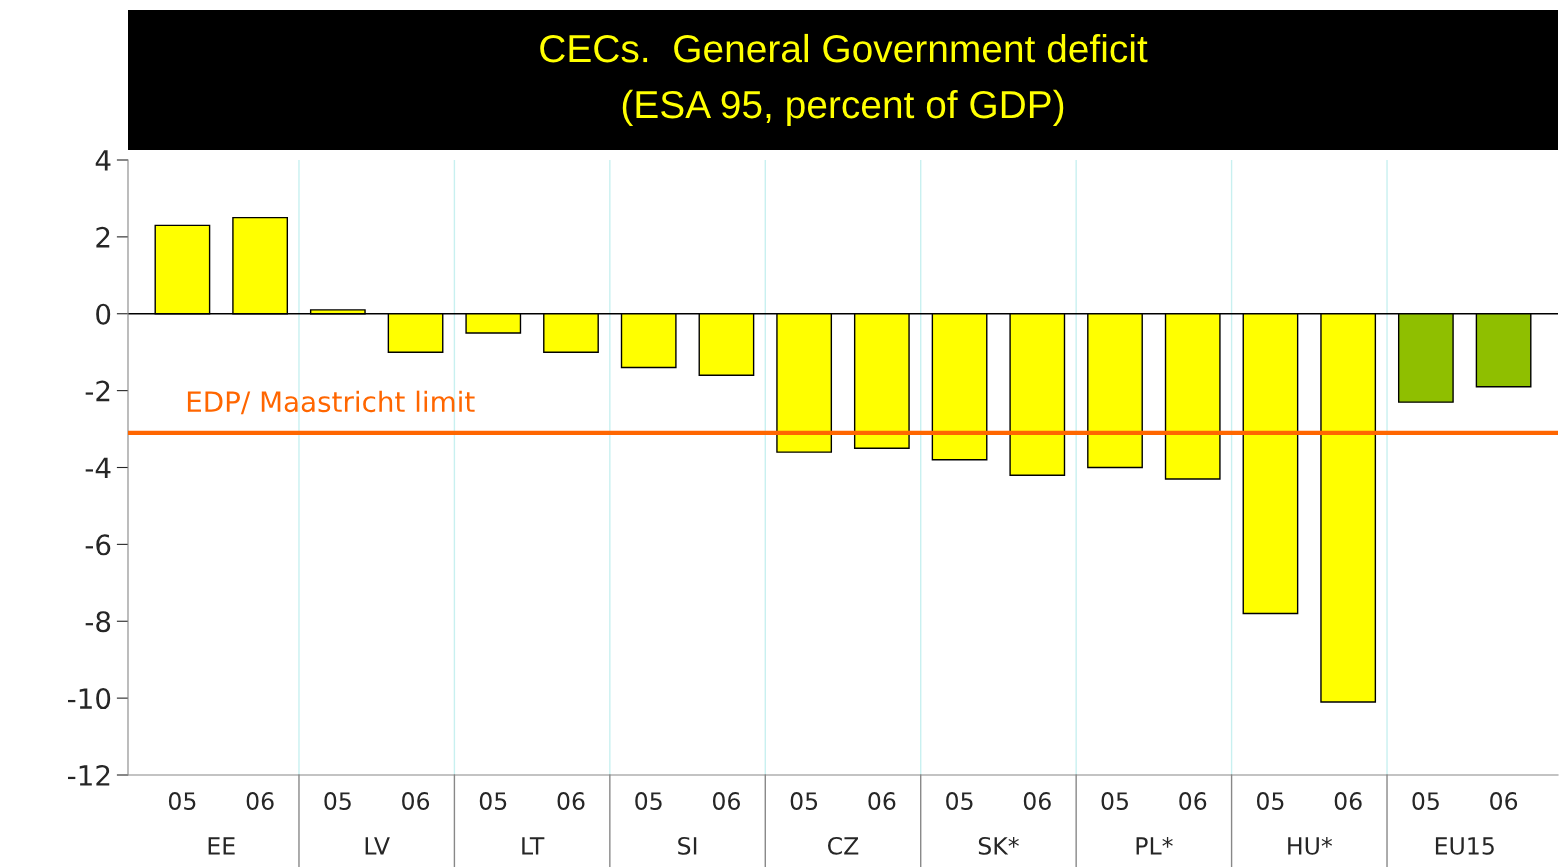 The image size is (1560, 867). Describe the element at coordinates (1464, 846) in the screenshot. I see `text: EU15` at that location.